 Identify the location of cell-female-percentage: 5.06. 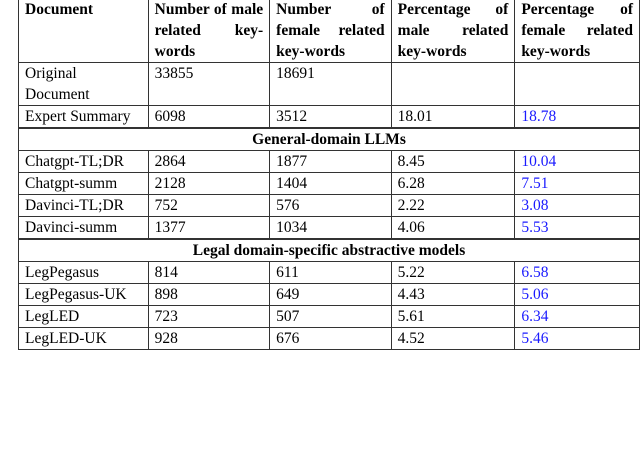
(577, 294).